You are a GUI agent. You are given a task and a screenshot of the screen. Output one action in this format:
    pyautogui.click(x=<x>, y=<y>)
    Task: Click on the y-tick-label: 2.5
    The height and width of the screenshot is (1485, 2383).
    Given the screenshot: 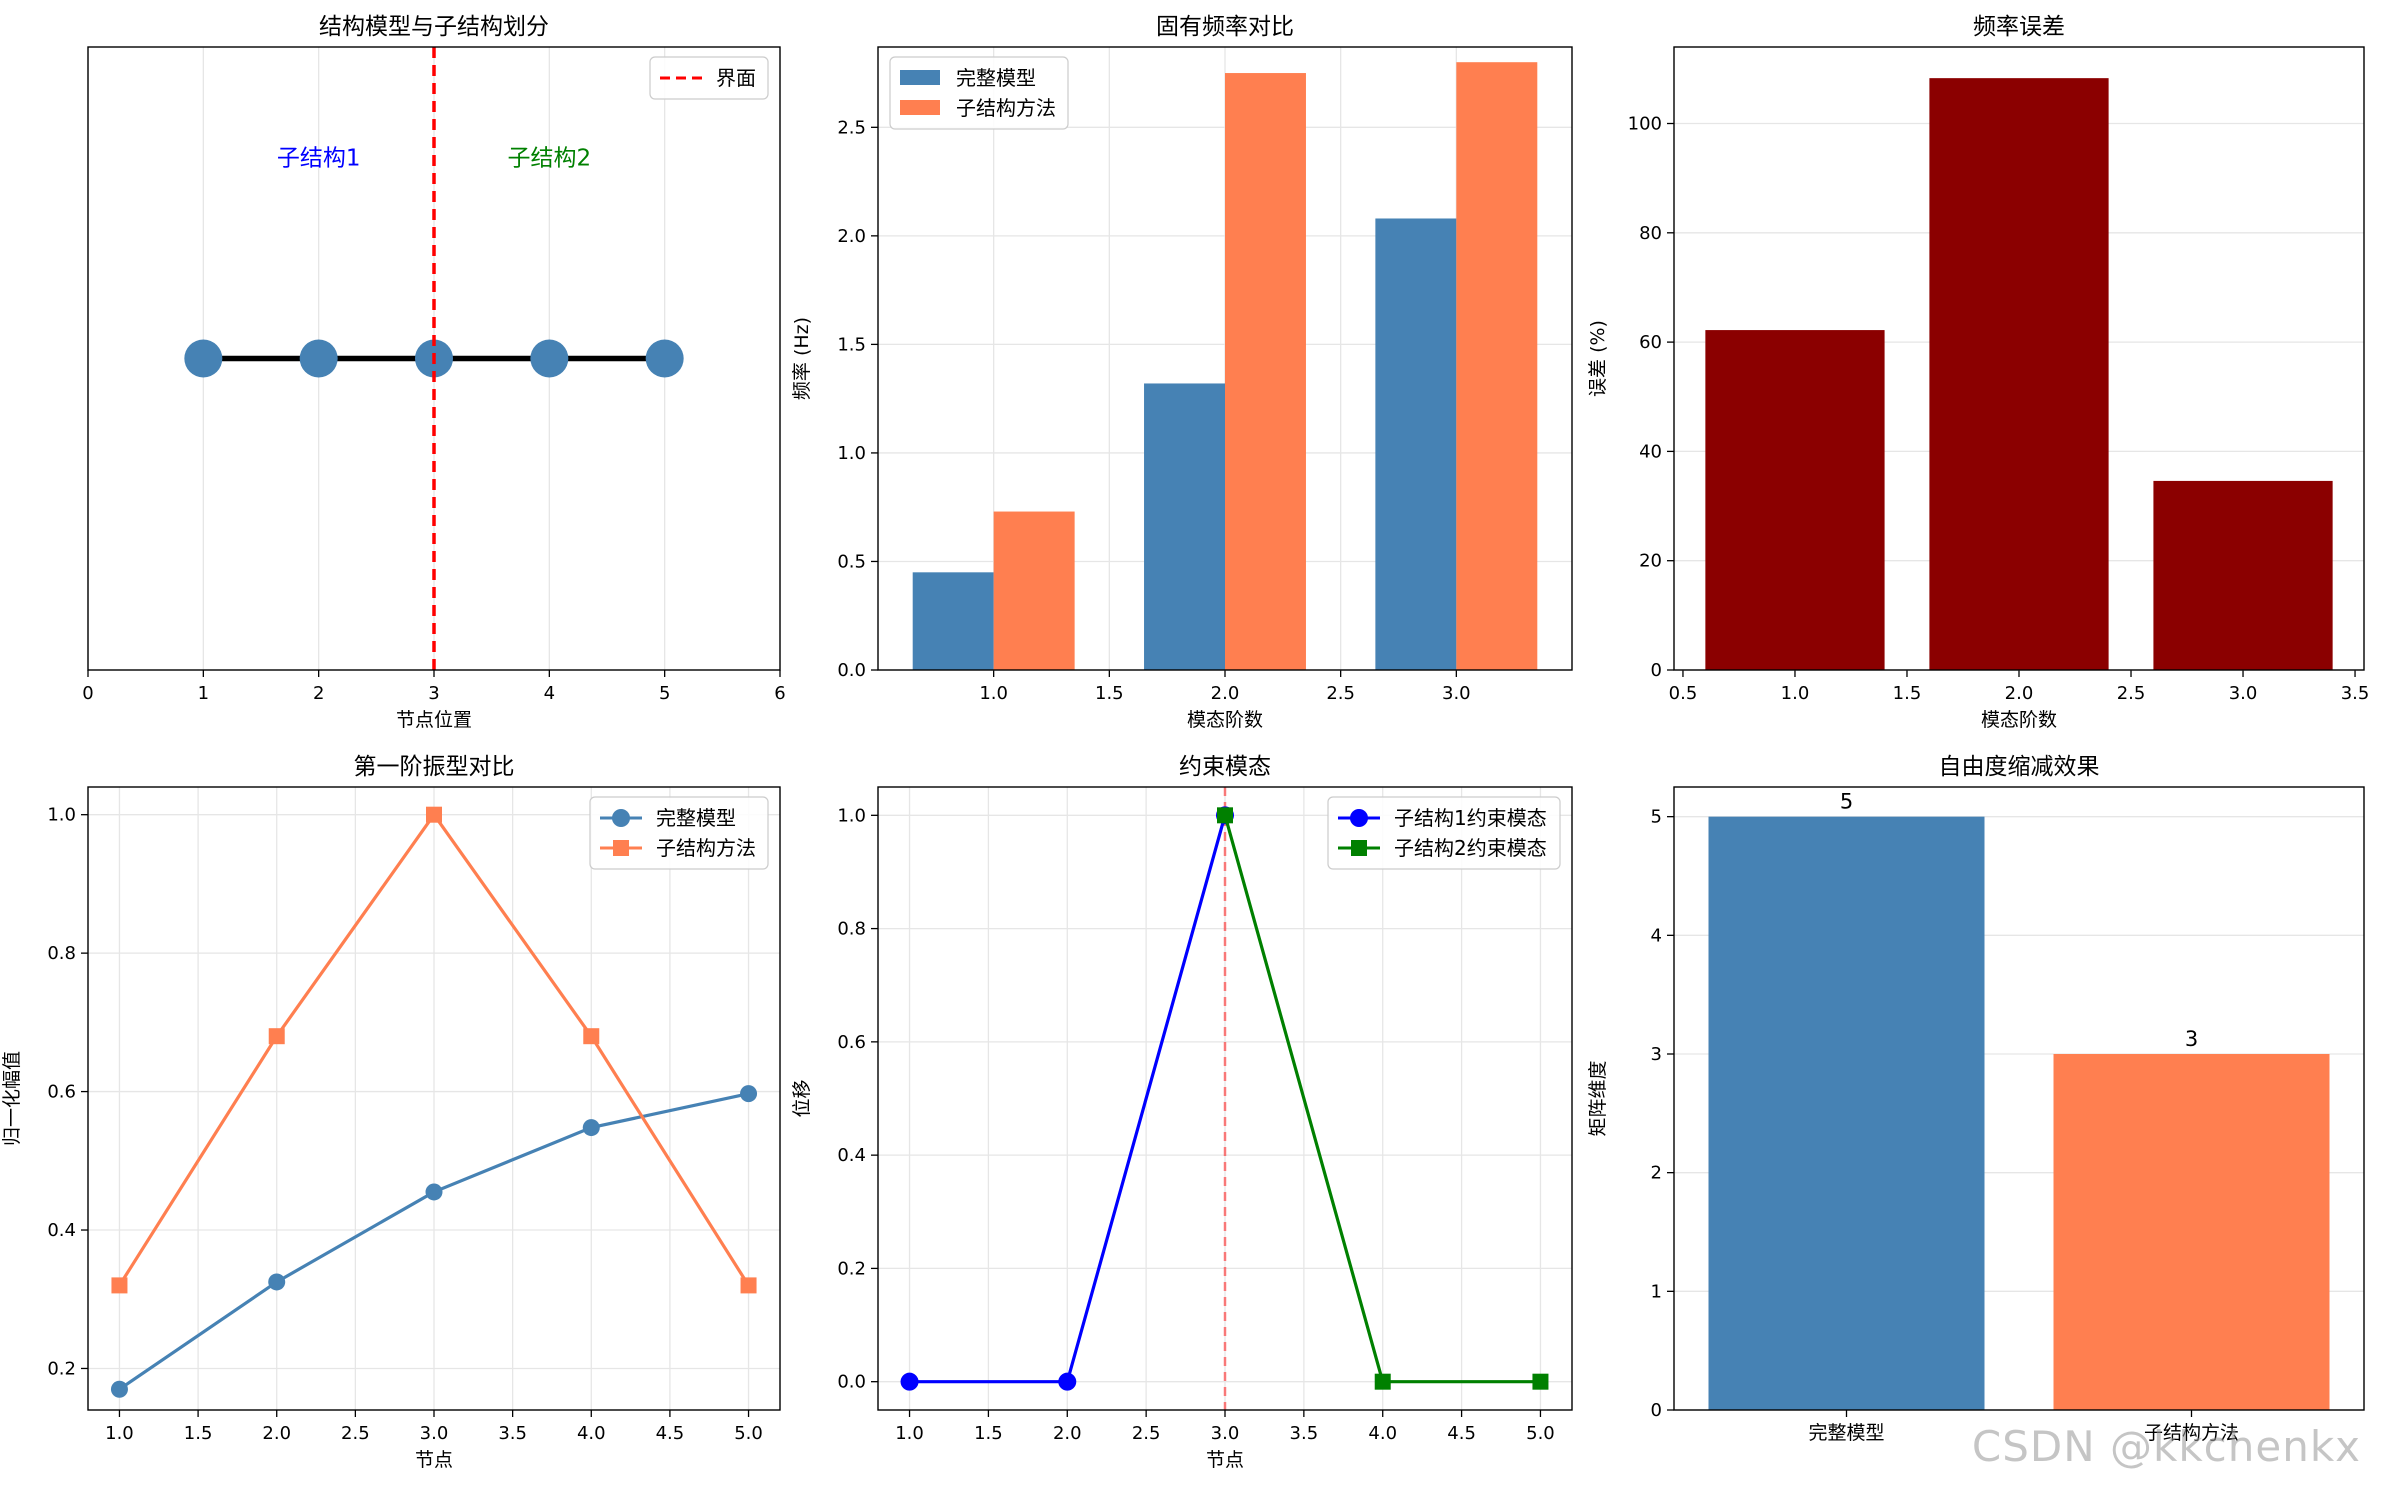 What is the action you would take?
    pyautogui.click(x=851, y=127)
    